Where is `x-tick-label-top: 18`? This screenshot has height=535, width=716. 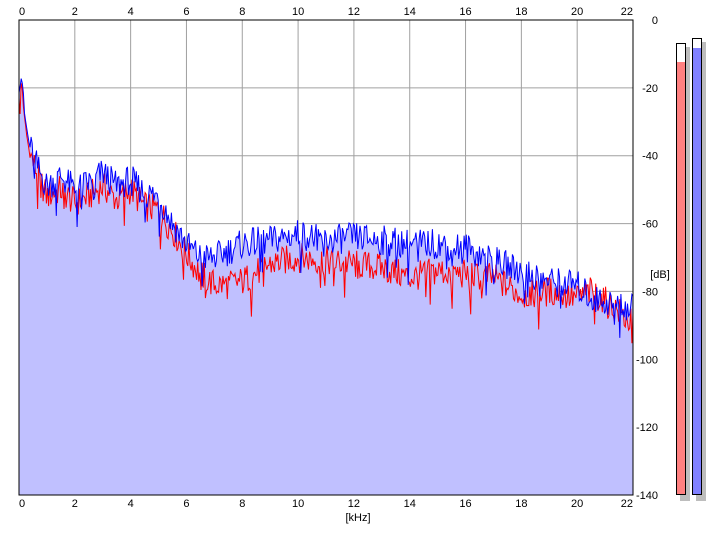 x-tick-label-top: 18 is located at coordinates (521, 12).